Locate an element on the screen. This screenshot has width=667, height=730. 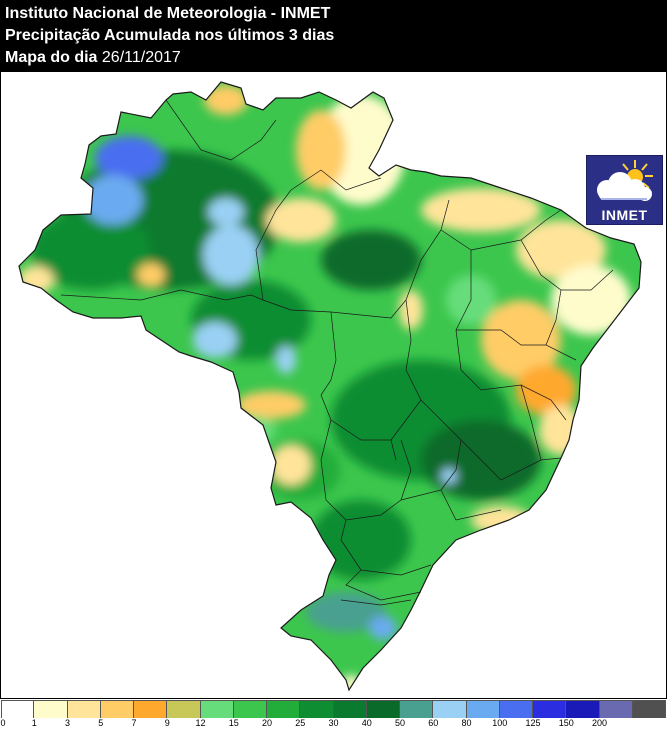
legend-tick-label: 0 is located at coordinates (3, 723).